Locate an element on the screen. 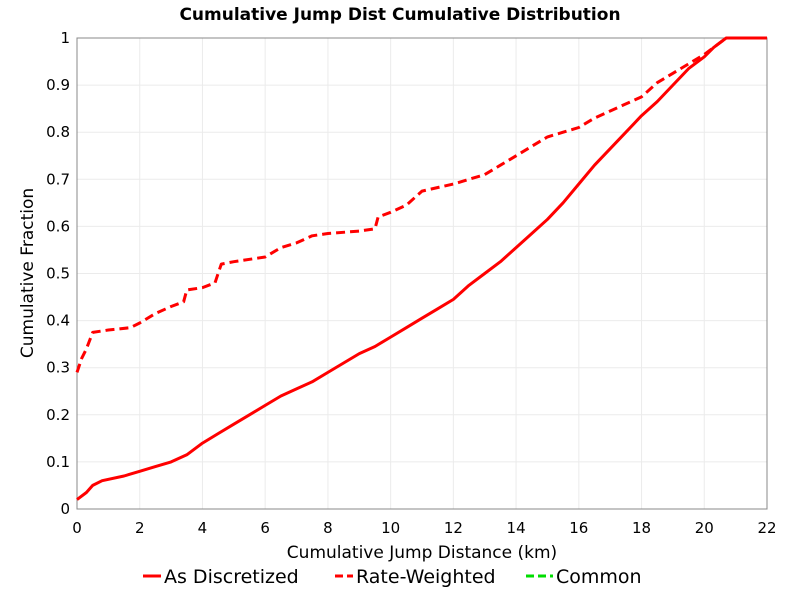 The width and height of the screenshot is (800, 600). y-tick-label: 0.6 is located at coordinates (58, 226).